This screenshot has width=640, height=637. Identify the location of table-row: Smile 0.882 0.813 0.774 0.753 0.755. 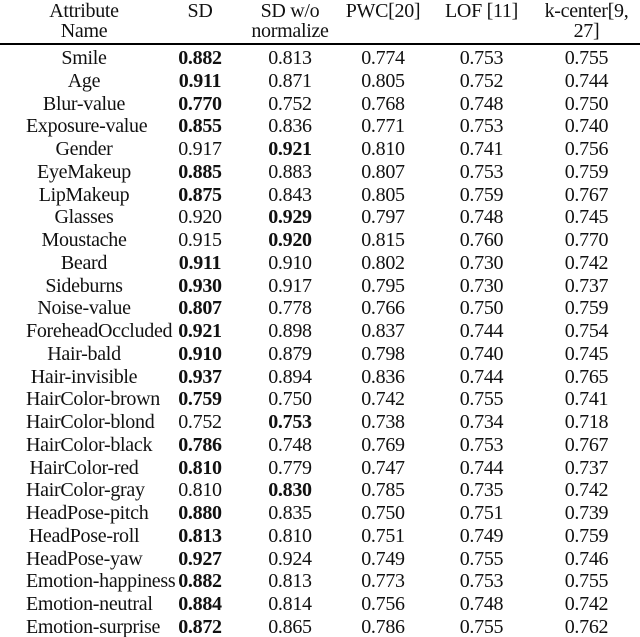
(320, 57).